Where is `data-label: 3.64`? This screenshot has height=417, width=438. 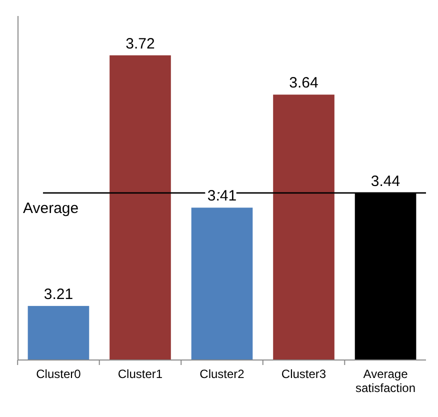
data-label: 3.64 is located at coordinates (303, 83).